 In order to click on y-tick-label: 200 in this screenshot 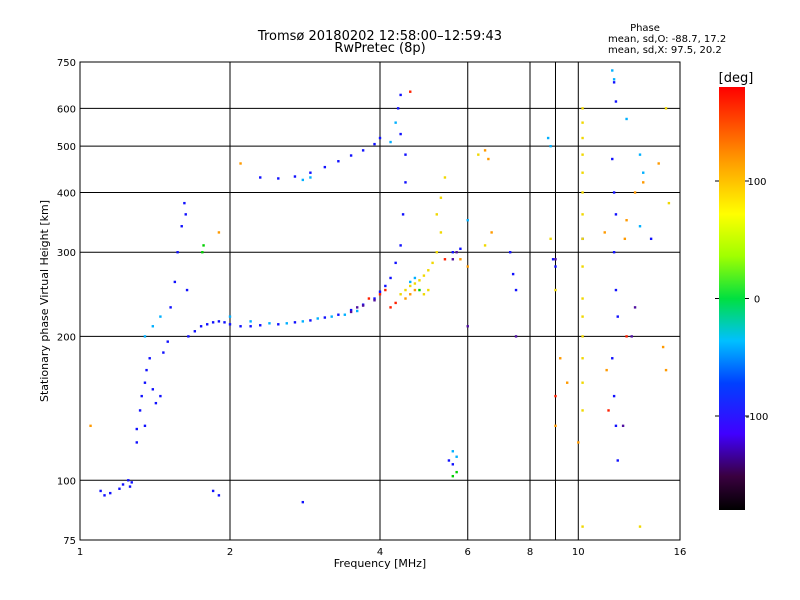, I will do `click(66, 337)`.